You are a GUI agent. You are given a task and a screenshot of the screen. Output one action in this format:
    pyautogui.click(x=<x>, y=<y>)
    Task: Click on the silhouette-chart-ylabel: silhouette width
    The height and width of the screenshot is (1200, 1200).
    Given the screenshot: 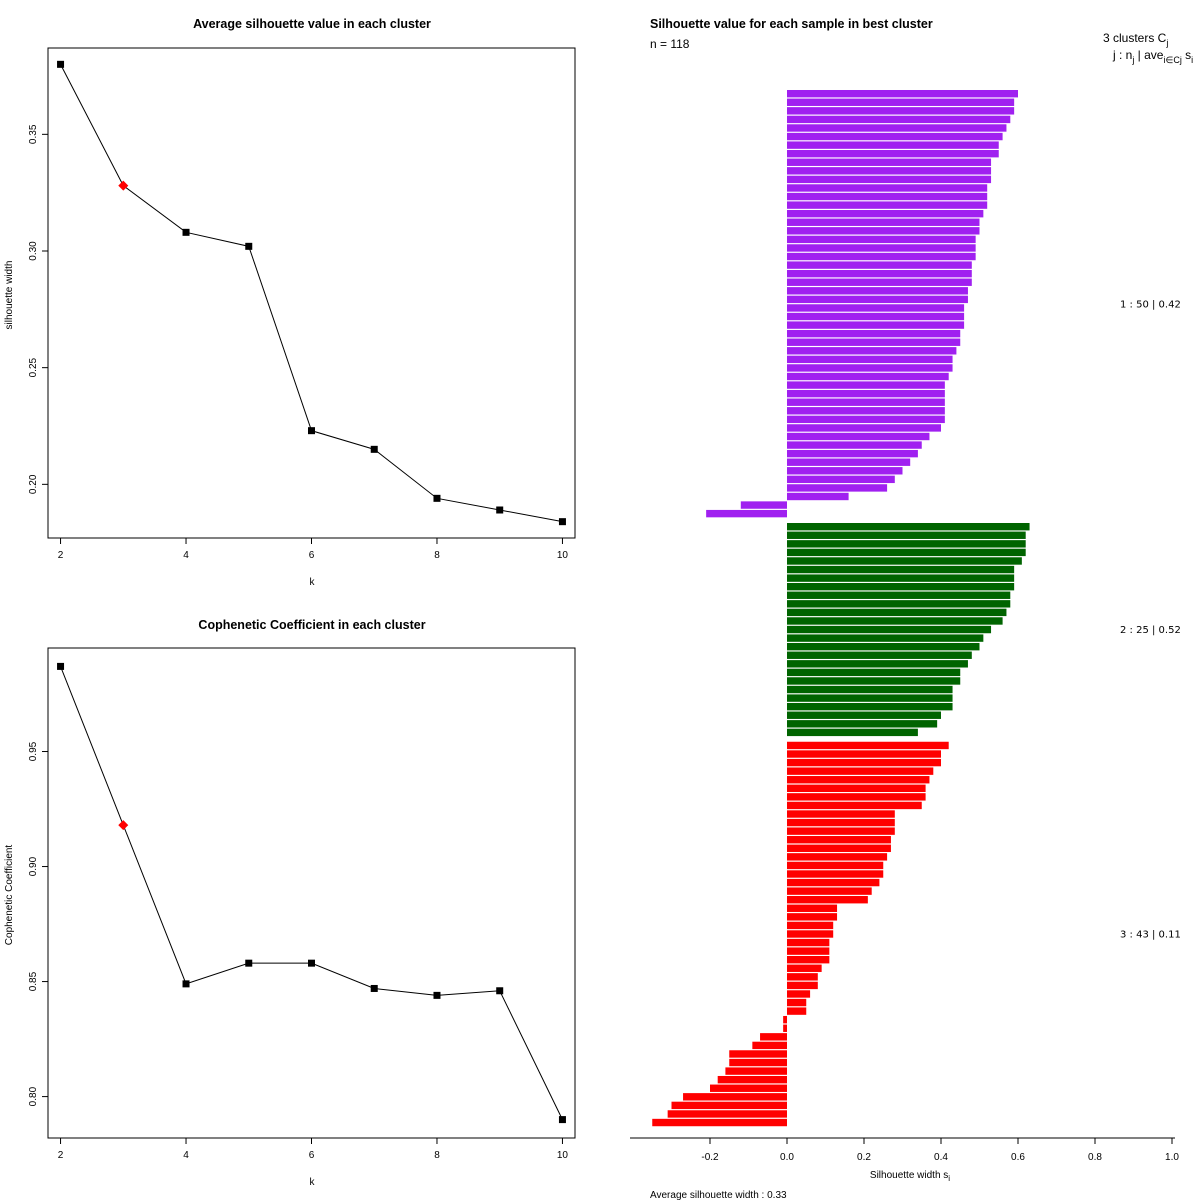 What is the action you would take?
    pyautogui.click(x=9, y=295)
    